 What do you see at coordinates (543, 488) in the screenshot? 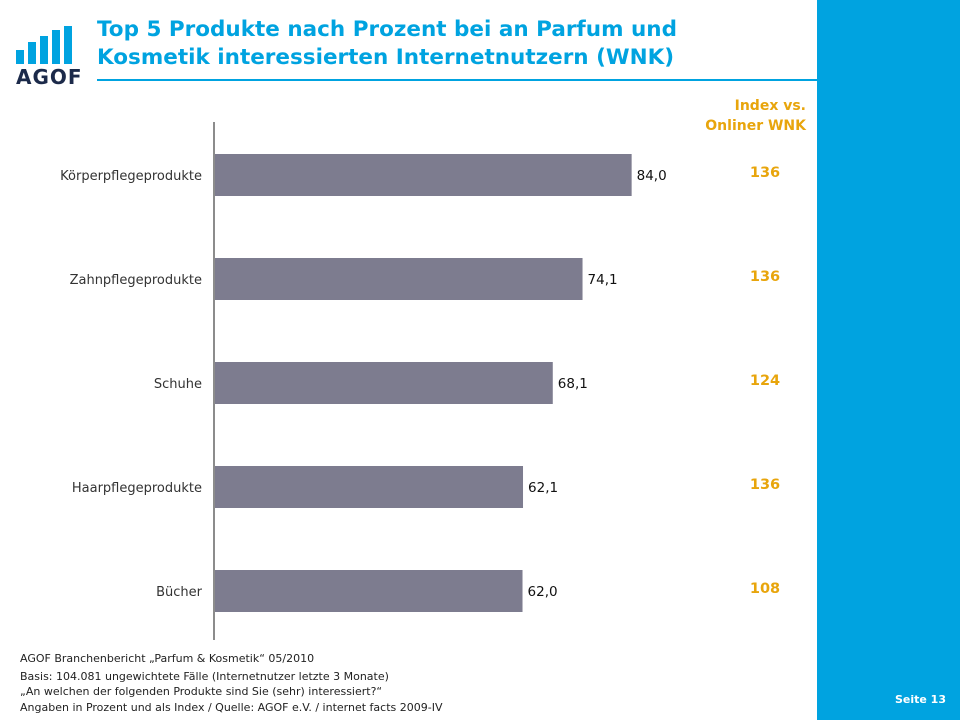
I see `value-label: 62,1` at bounding box center [543, 488].